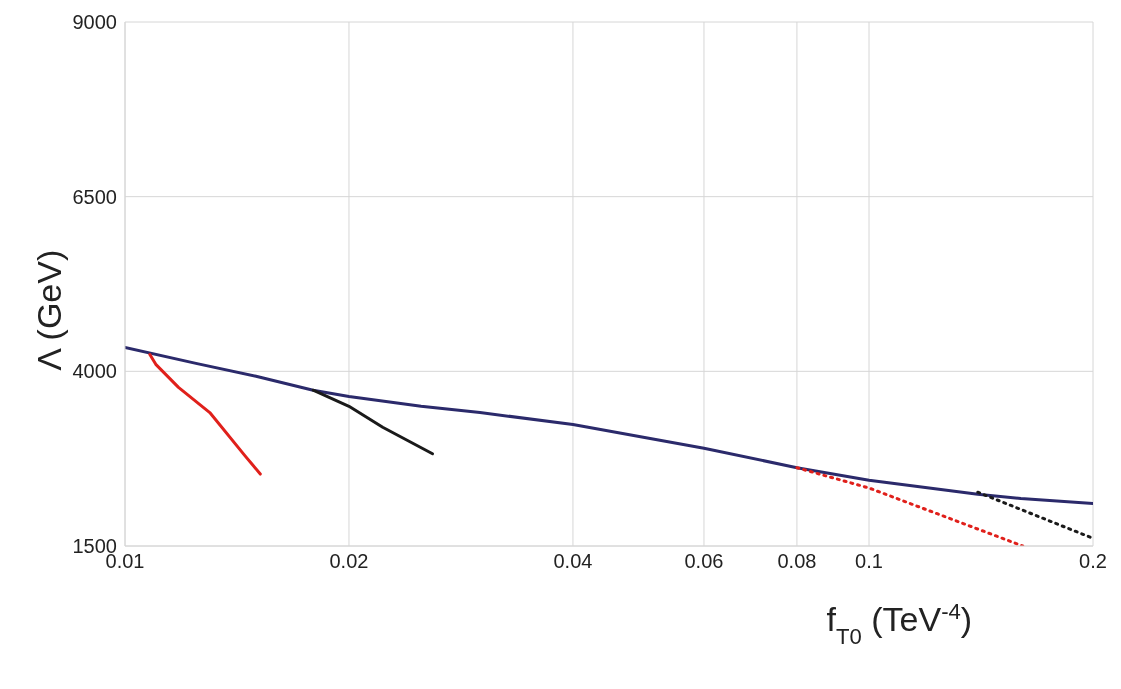 The width and height of the screenshot is (1121, 689). I want to click on x-tick-label: 0.2, so click(1093, 561).